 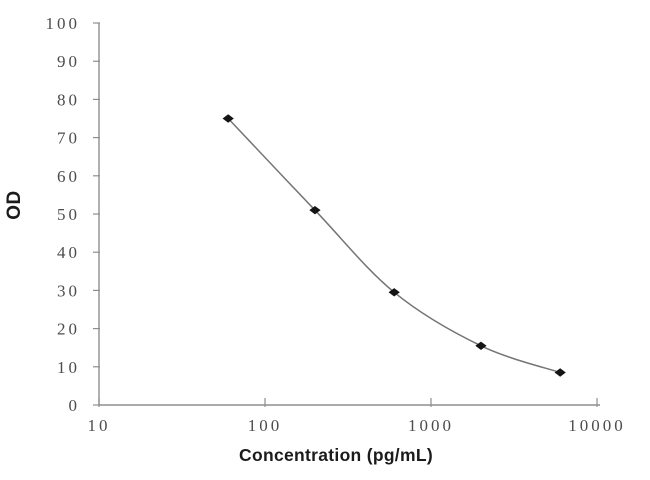 I want to click on y-tick-label: 60, so click(x=68, y=176).